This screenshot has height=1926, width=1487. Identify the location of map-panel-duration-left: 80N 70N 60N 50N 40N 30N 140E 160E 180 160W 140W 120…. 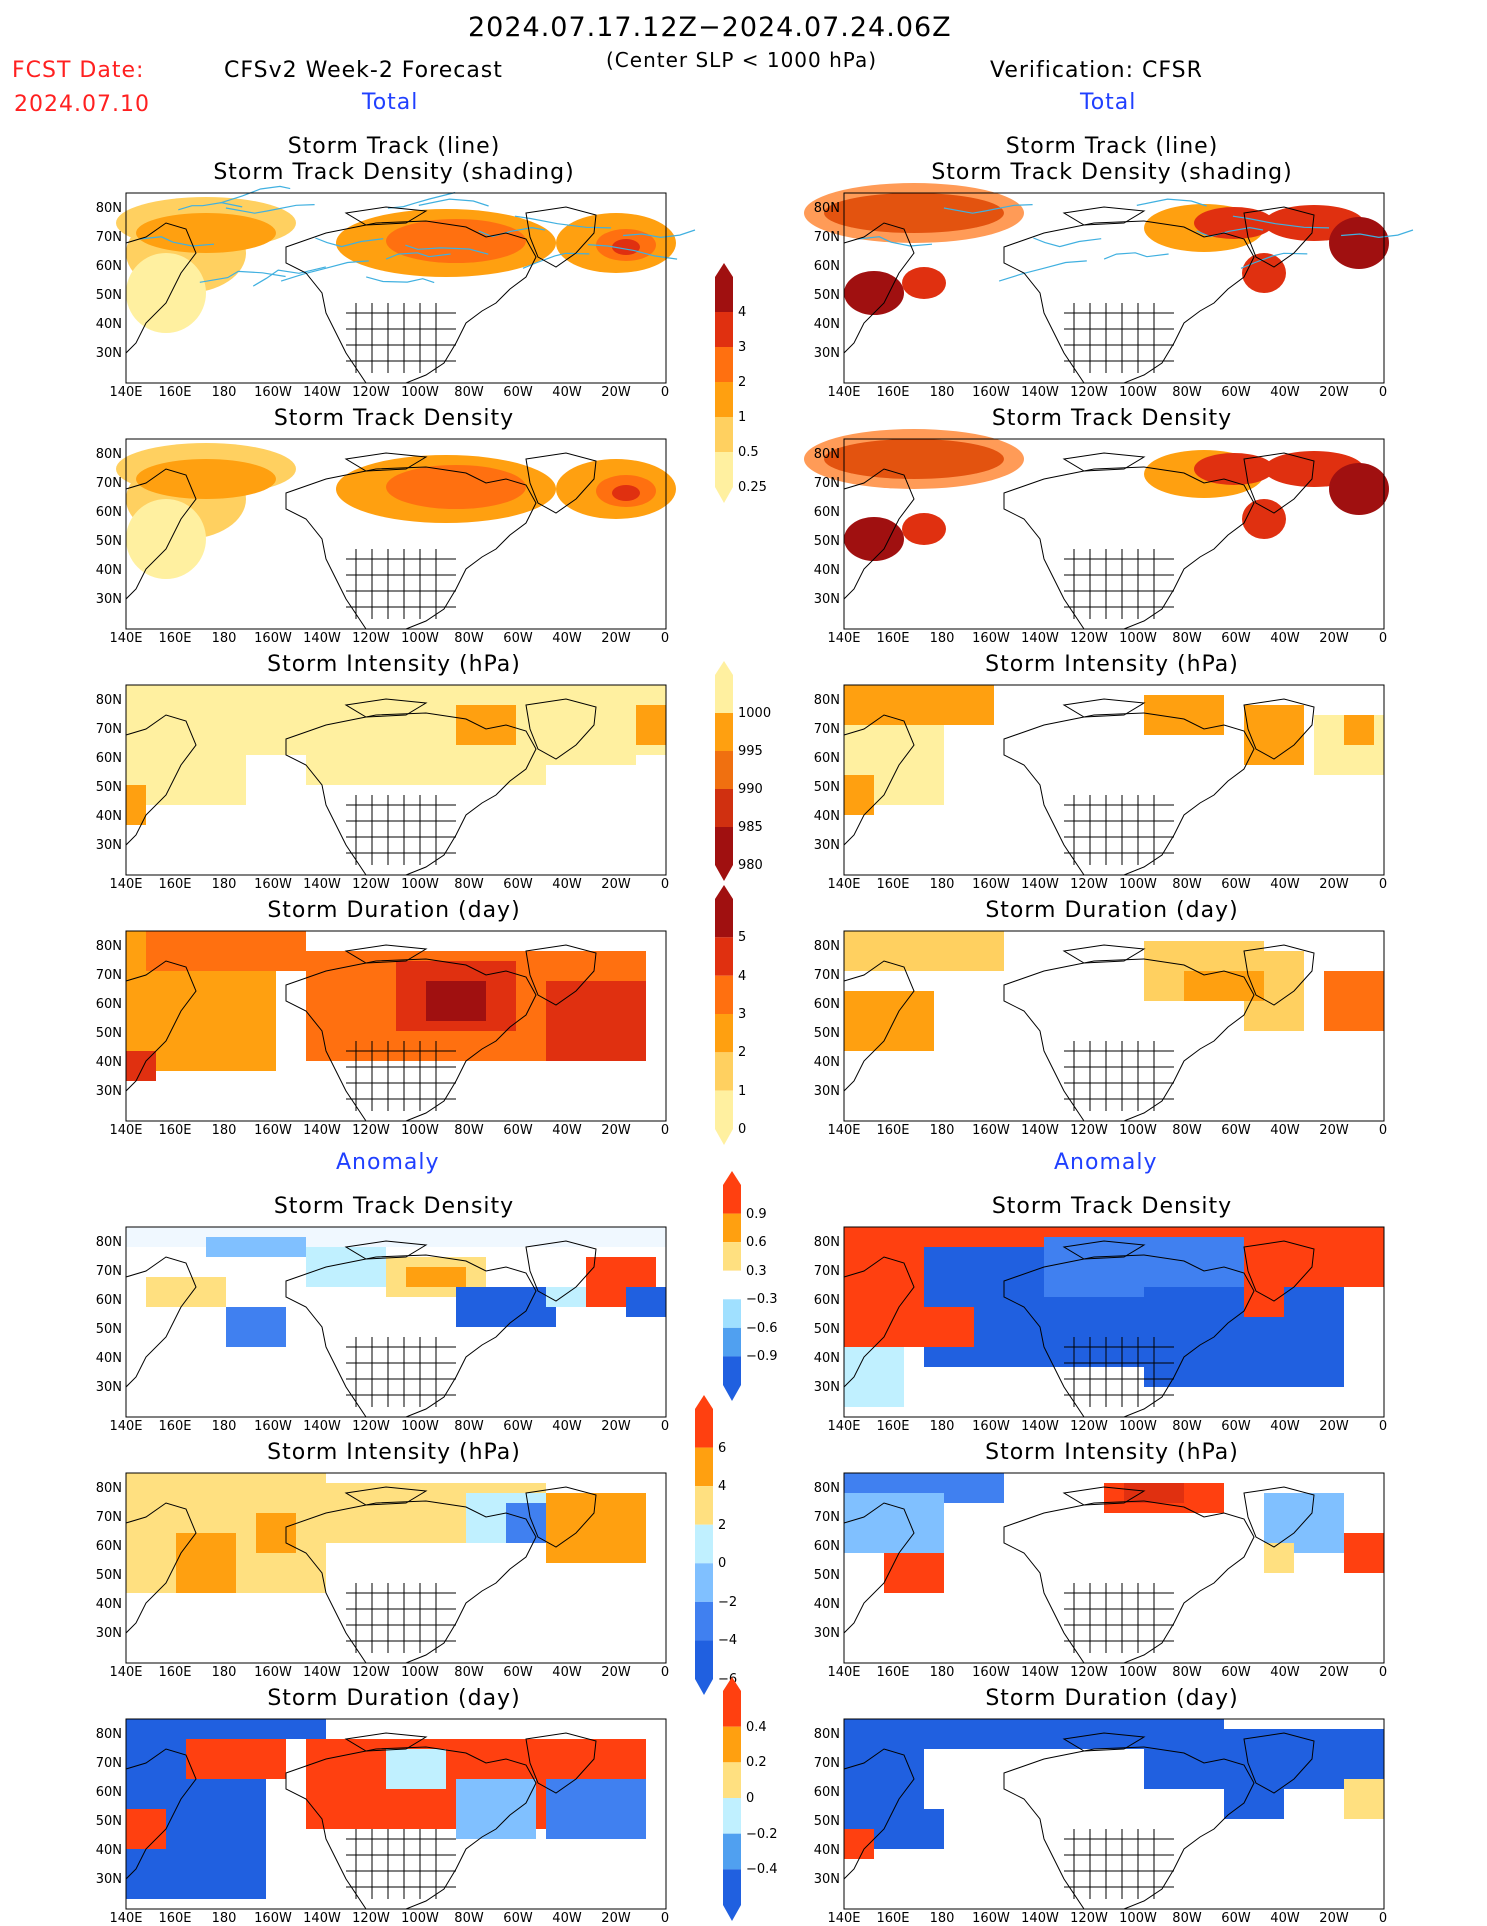
(382, 1034).